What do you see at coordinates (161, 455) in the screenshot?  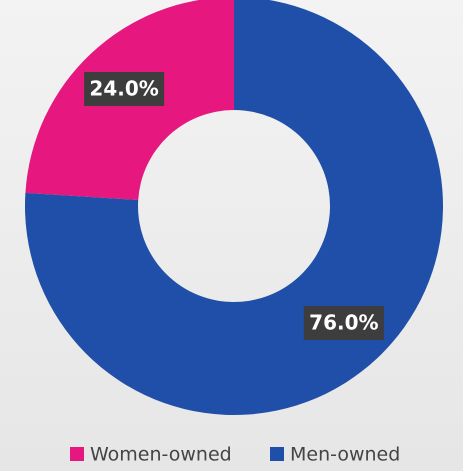 I see `legend-label: Women-owned` at bounding box center [161, 455].